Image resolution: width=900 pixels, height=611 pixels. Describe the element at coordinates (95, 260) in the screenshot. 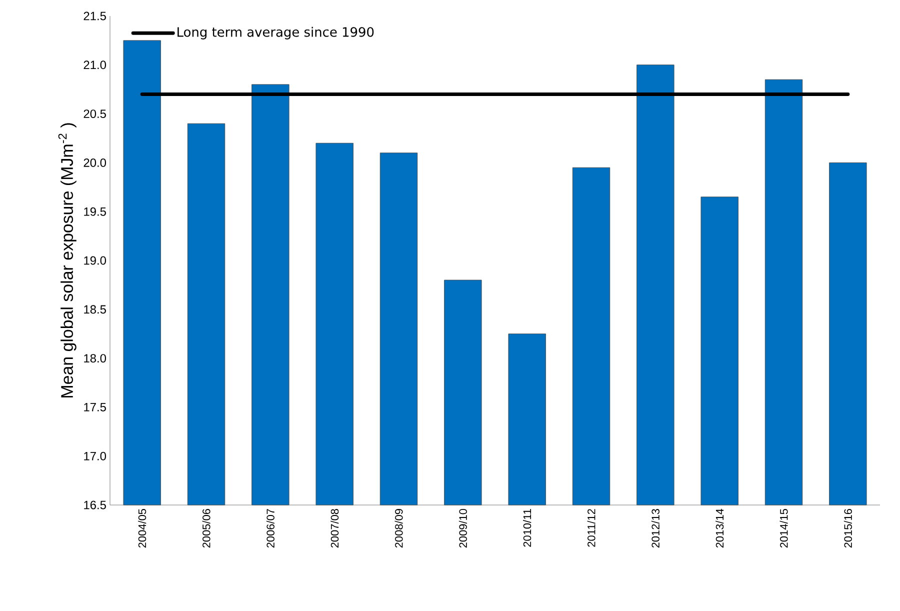

I see `y-tick-label: 19.0` at that location.